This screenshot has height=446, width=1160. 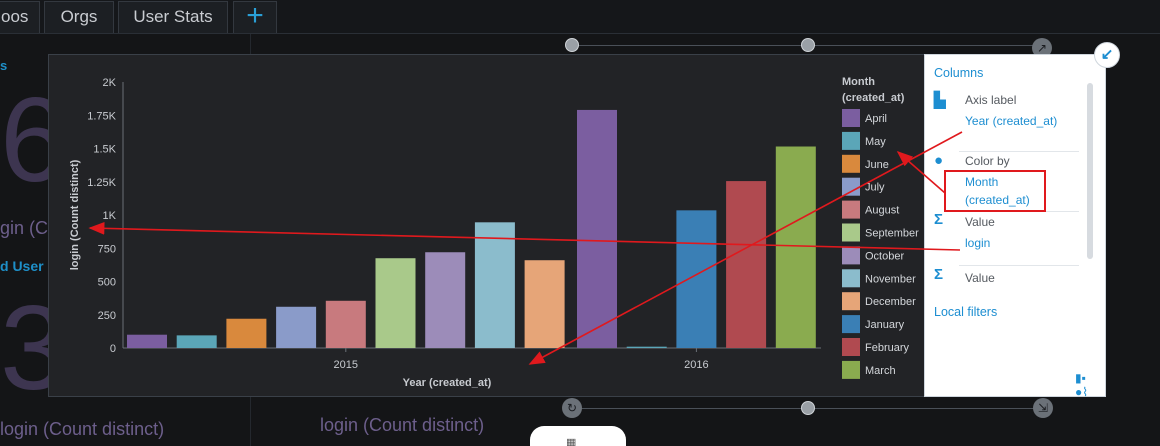 What do you see at coordinates (877, 165) in the screenshot?
I see `legend-label-june: June` at bounding box center [877, 165].